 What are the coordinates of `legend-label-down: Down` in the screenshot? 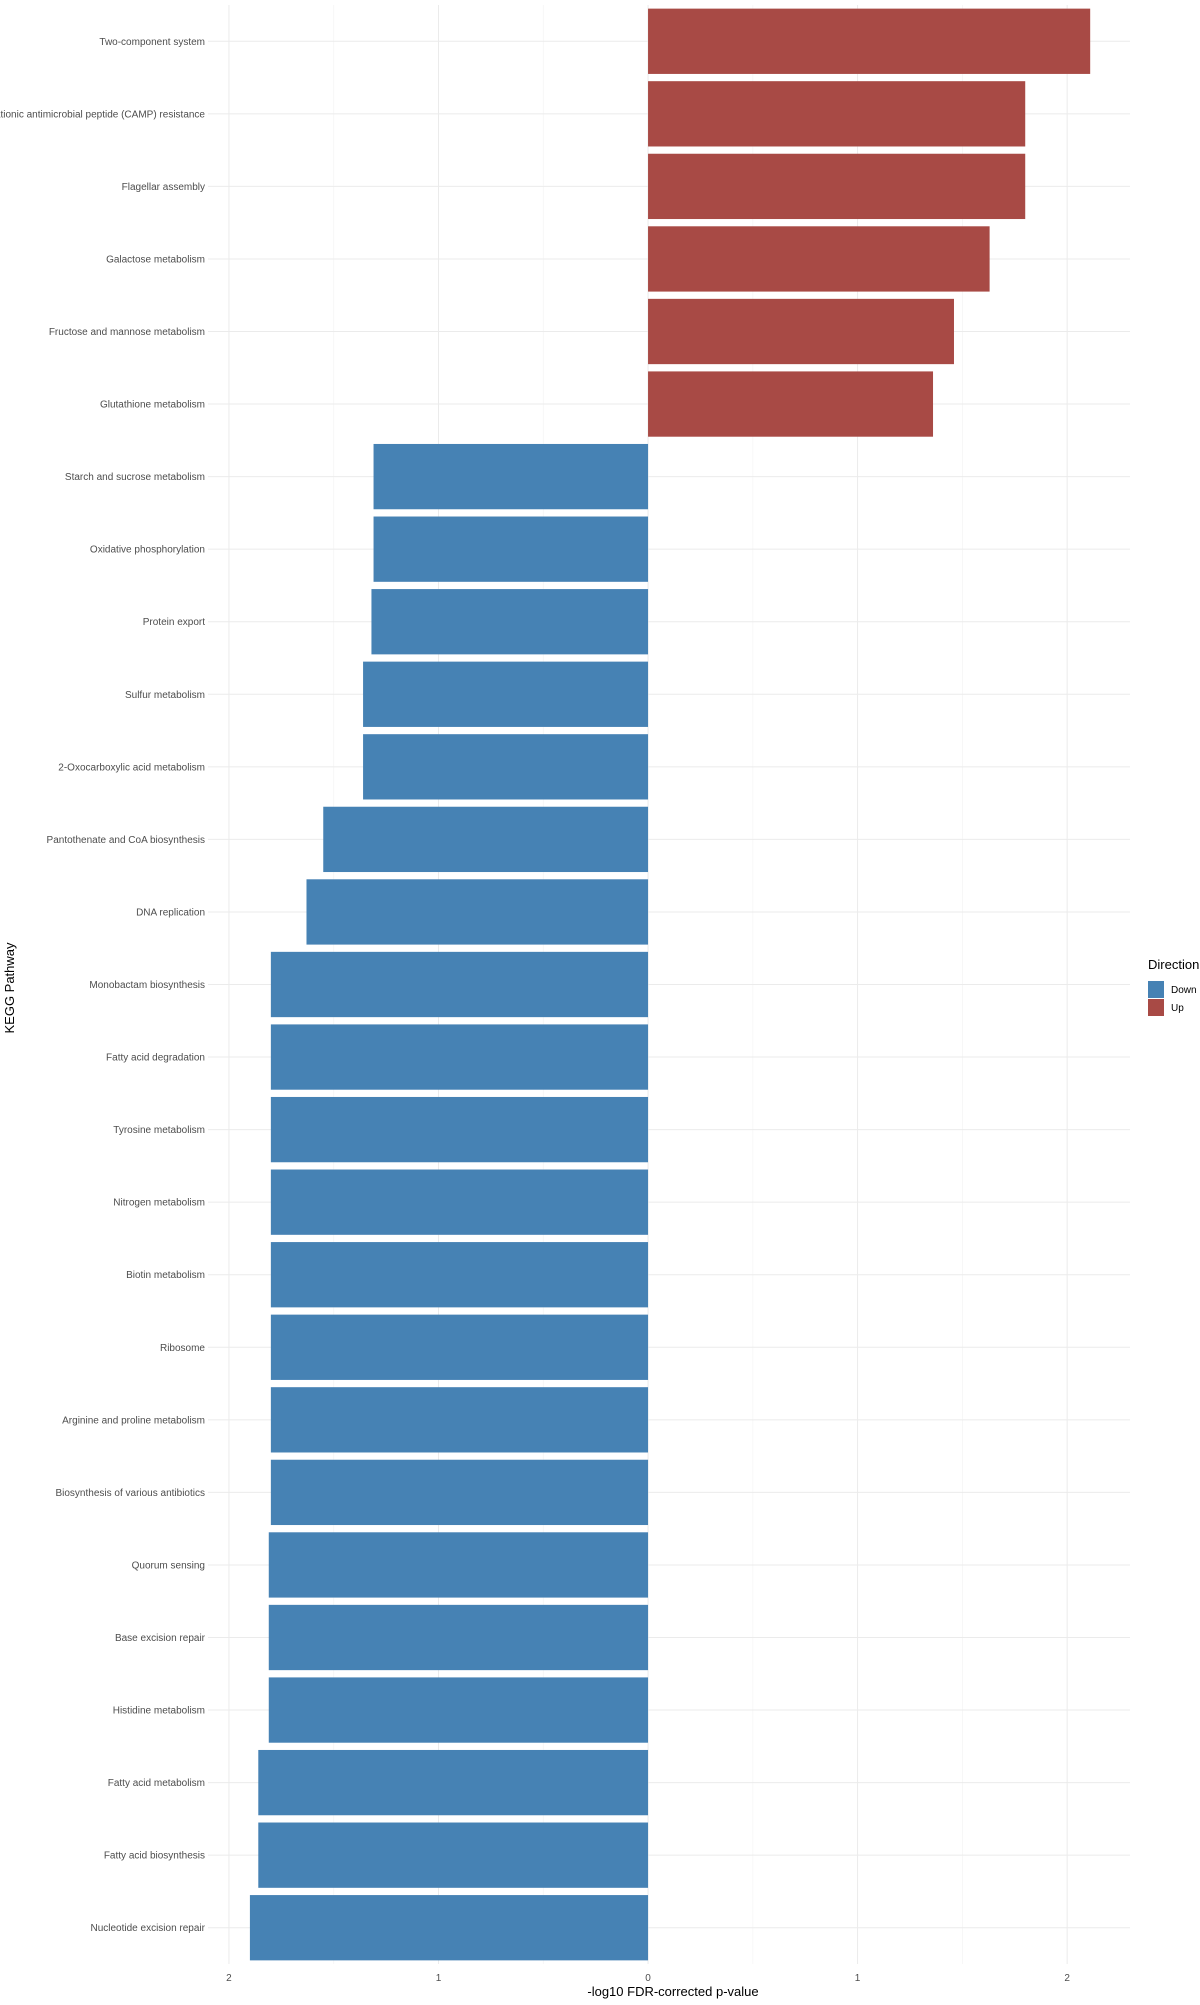 It's located at (1184, 990).